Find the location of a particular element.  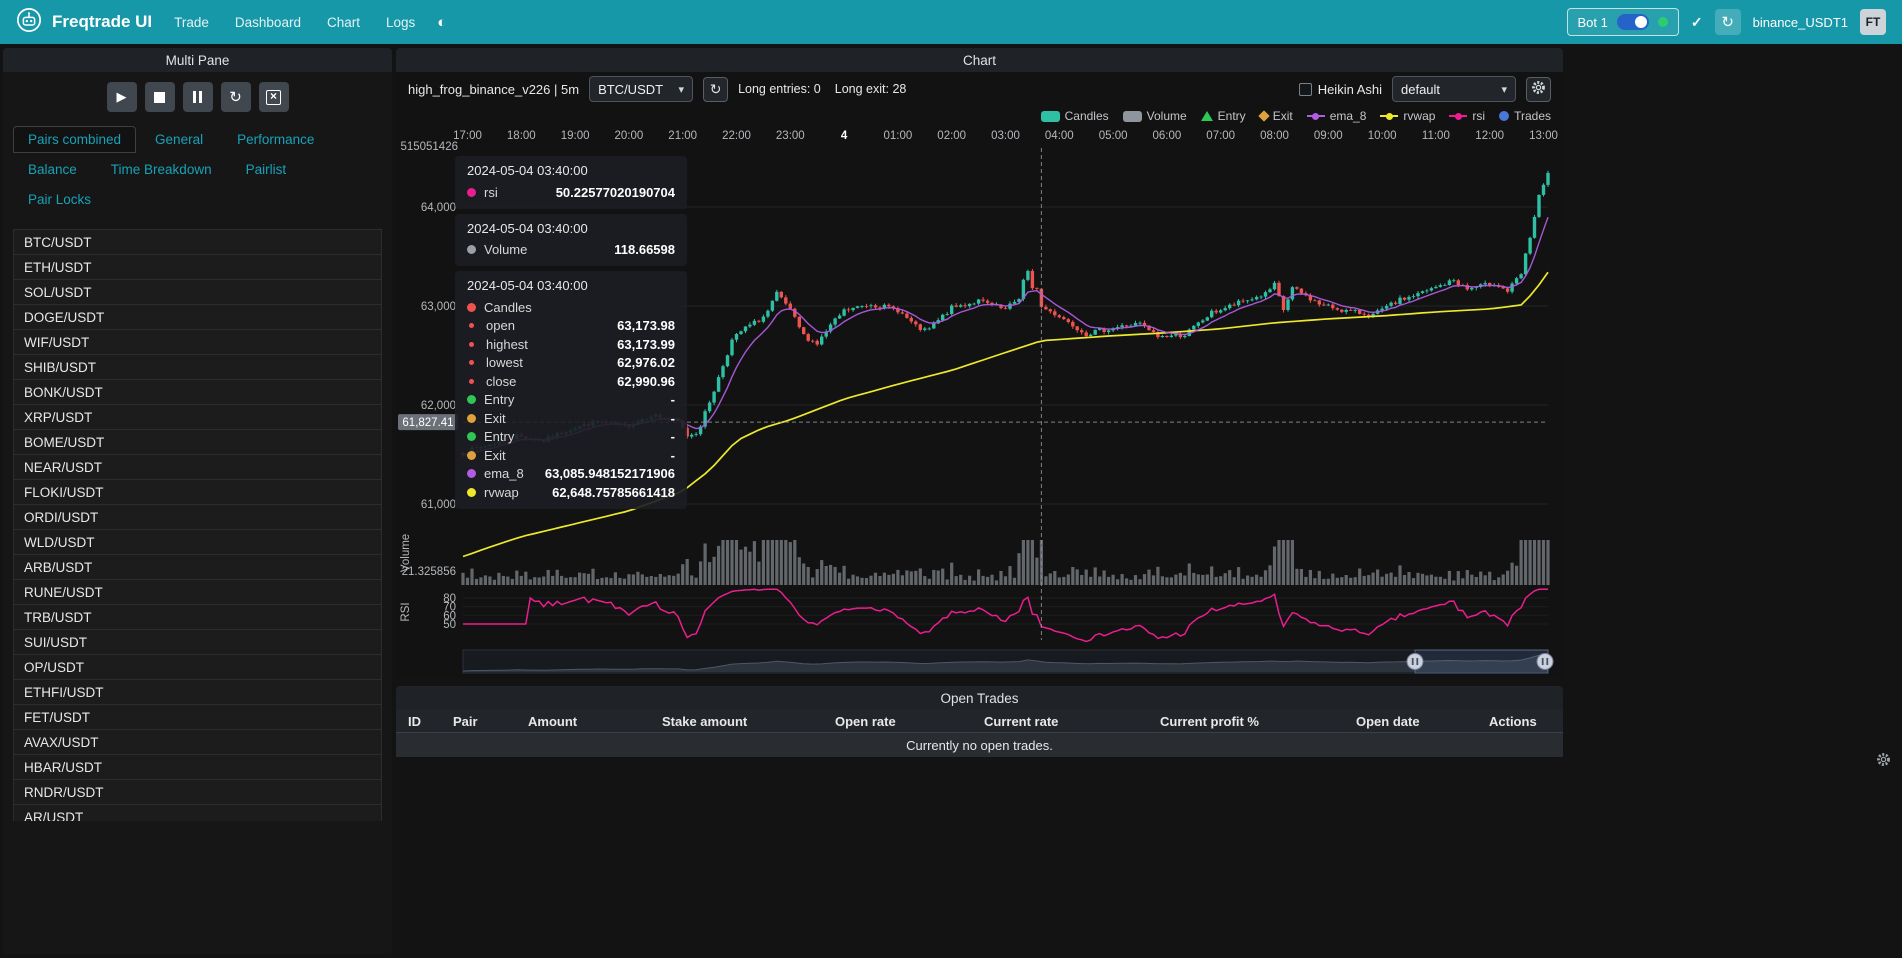

brand: Freqtrade UI is located at coordinates (84, 22).